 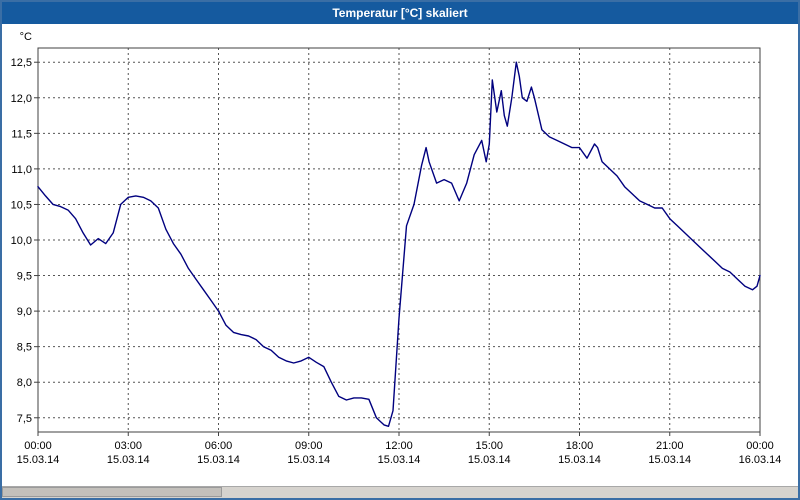 I want to click on y-tick-label: 8,5, so click(x=24, y=348).